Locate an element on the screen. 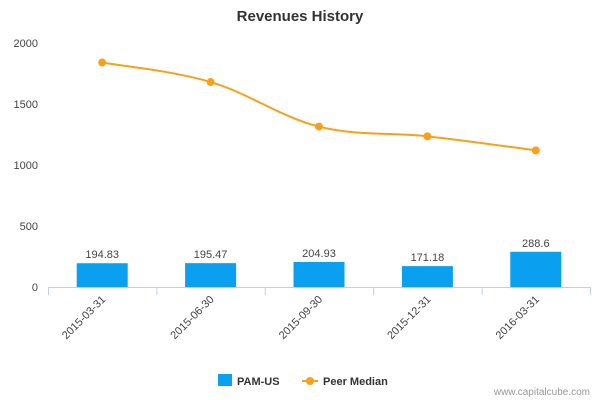  y-tick-label: 1000 is located at coordinates (26, 166).